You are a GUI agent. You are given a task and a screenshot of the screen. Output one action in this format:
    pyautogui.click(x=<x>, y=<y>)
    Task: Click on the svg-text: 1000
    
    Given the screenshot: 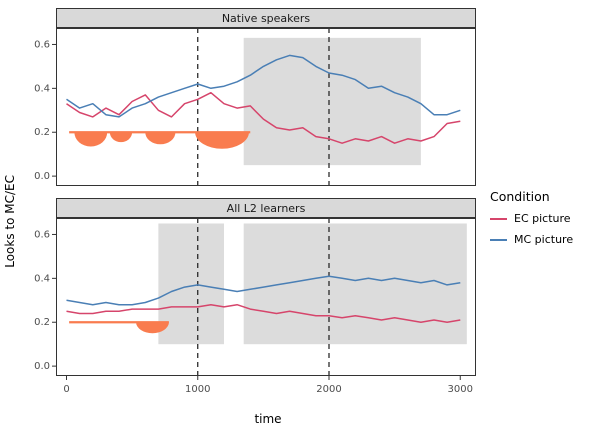 What is the action you would take?
    pyautogui.click(x=197, y=389)
    